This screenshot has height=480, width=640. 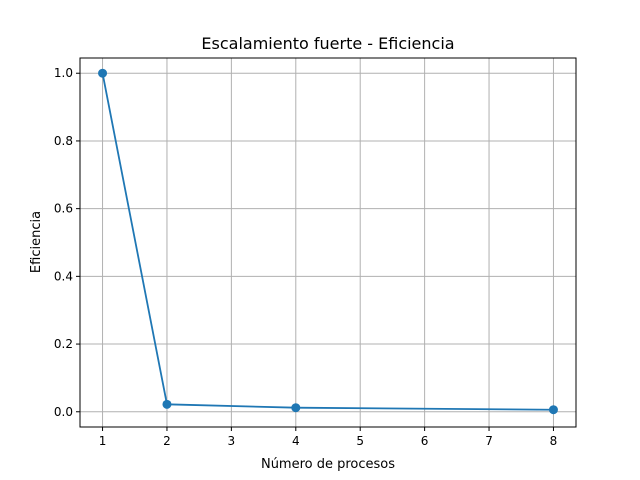 I want to click on x-tick-label: 5, so click(x=360, y=441).